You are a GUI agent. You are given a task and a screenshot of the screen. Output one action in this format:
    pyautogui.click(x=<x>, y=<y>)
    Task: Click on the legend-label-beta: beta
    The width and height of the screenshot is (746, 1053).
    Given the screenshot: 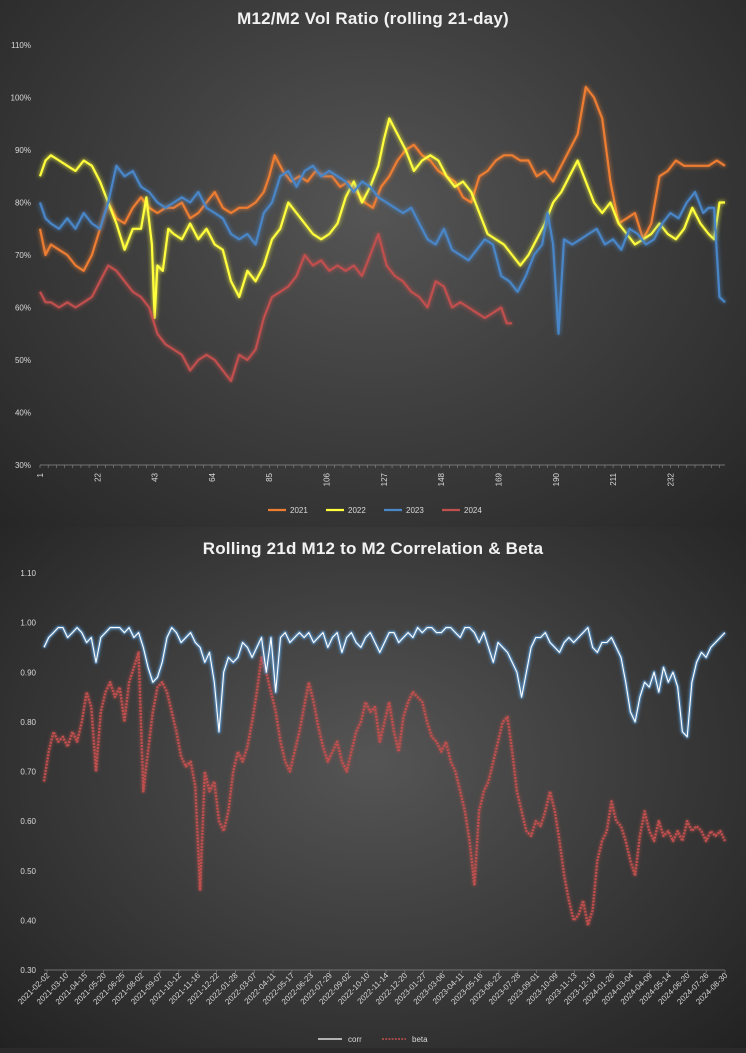 What is the action you would take?
    pyautogui.click(x=420, y=1039)
    